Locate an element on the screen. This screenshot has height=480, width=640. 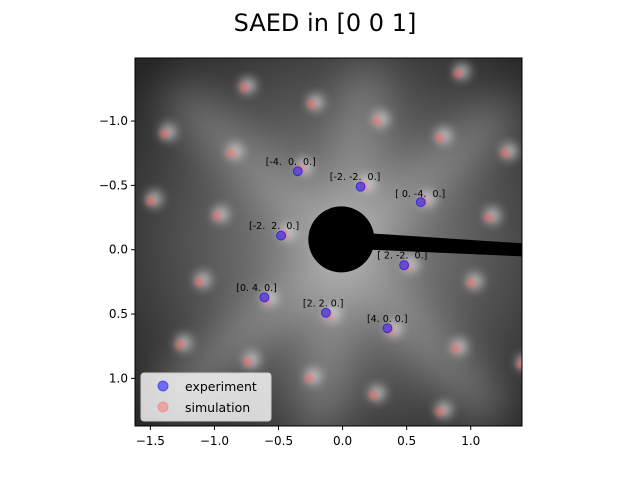
y-tick-label: −0.5 is located at coordinates (113, 185).